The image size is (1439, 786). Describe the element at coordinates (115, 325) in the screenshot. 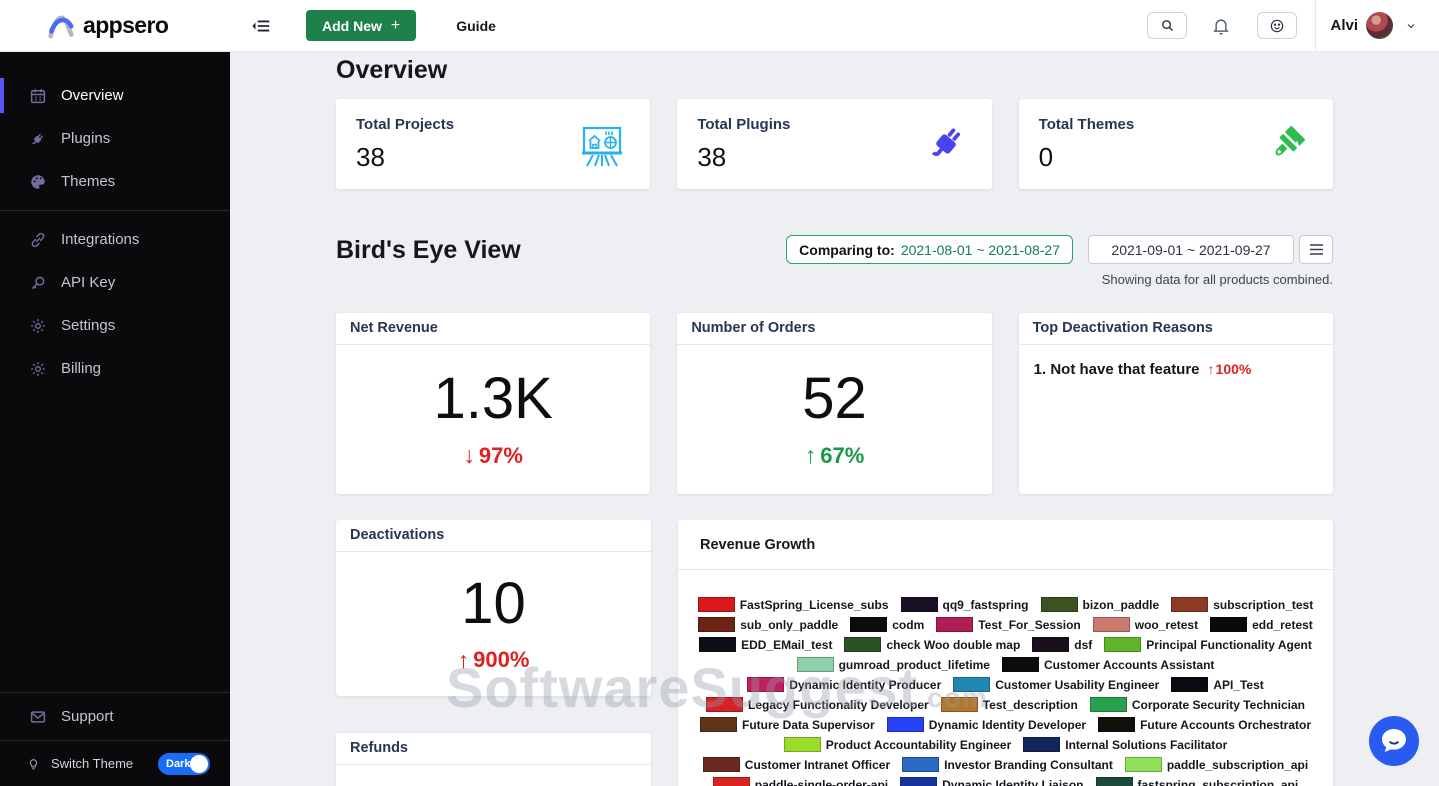

I see `sidebar-item-settings: Settings` at that location.